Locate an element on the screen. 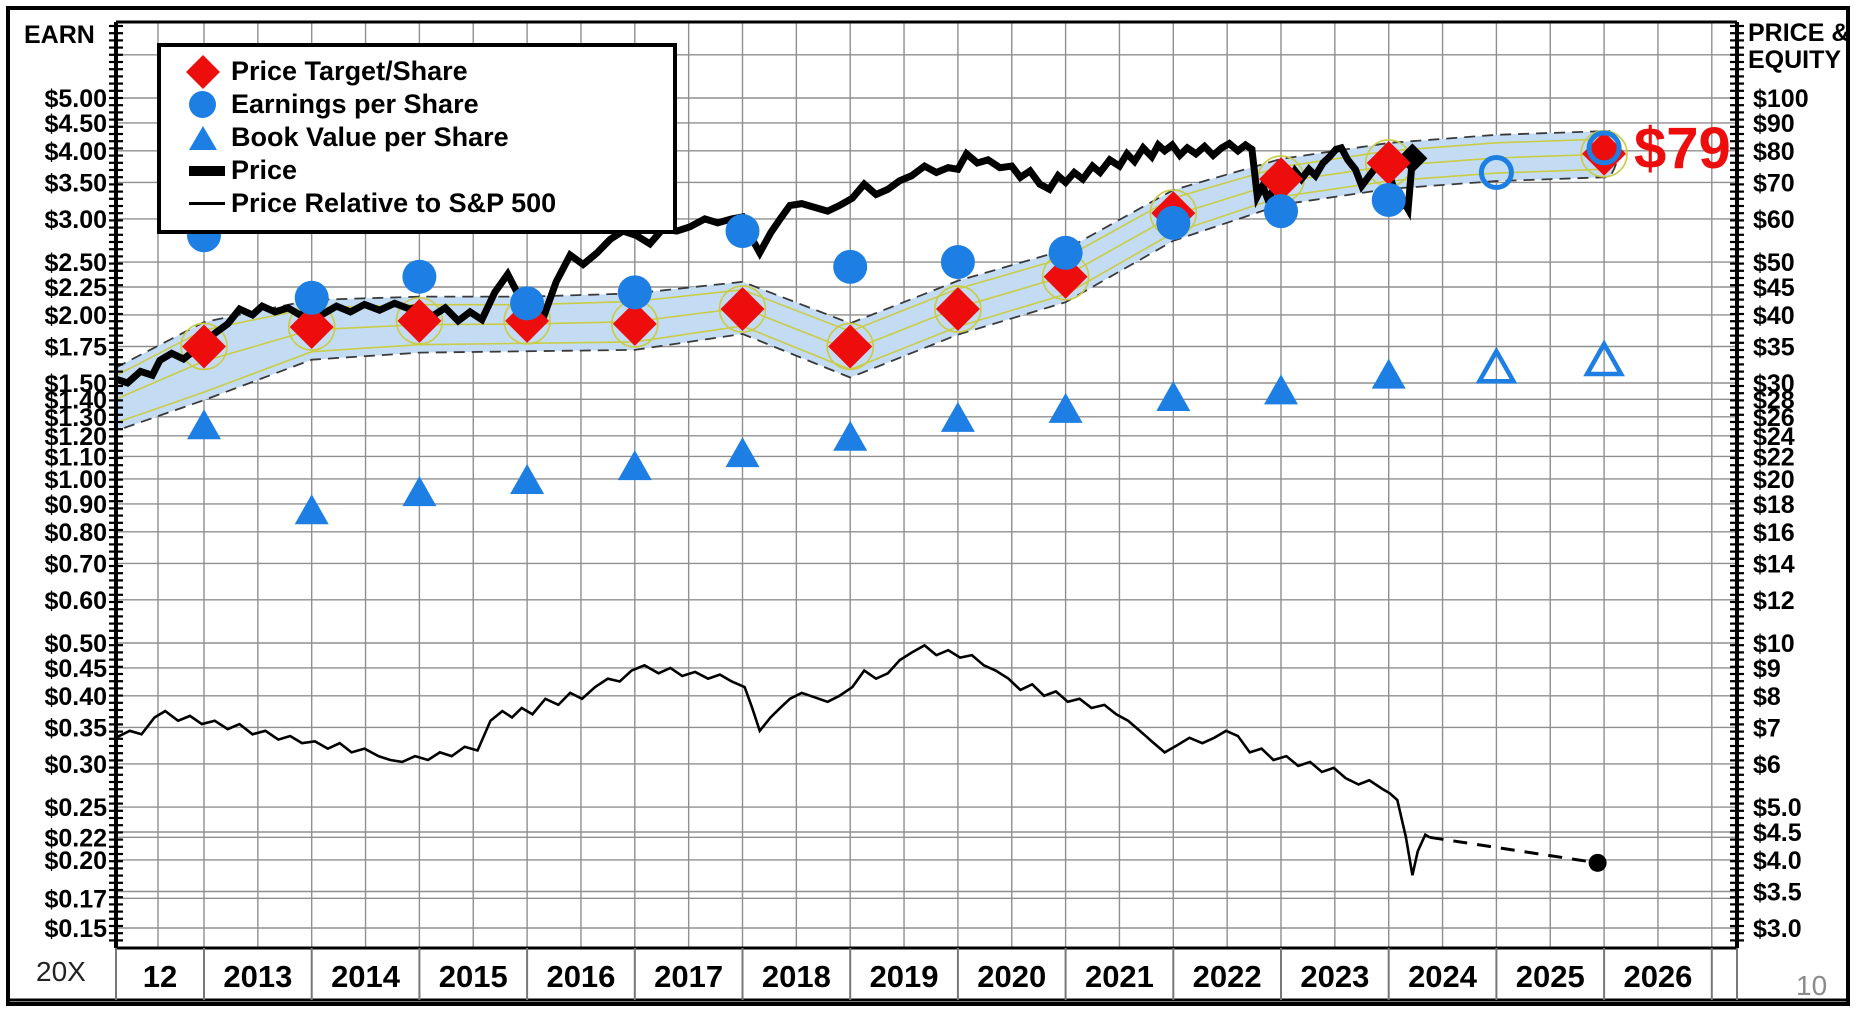 The height and width of the screenshot is (1012, 1856). right-tick-label: $40 is located at coordinates (1774, 316).